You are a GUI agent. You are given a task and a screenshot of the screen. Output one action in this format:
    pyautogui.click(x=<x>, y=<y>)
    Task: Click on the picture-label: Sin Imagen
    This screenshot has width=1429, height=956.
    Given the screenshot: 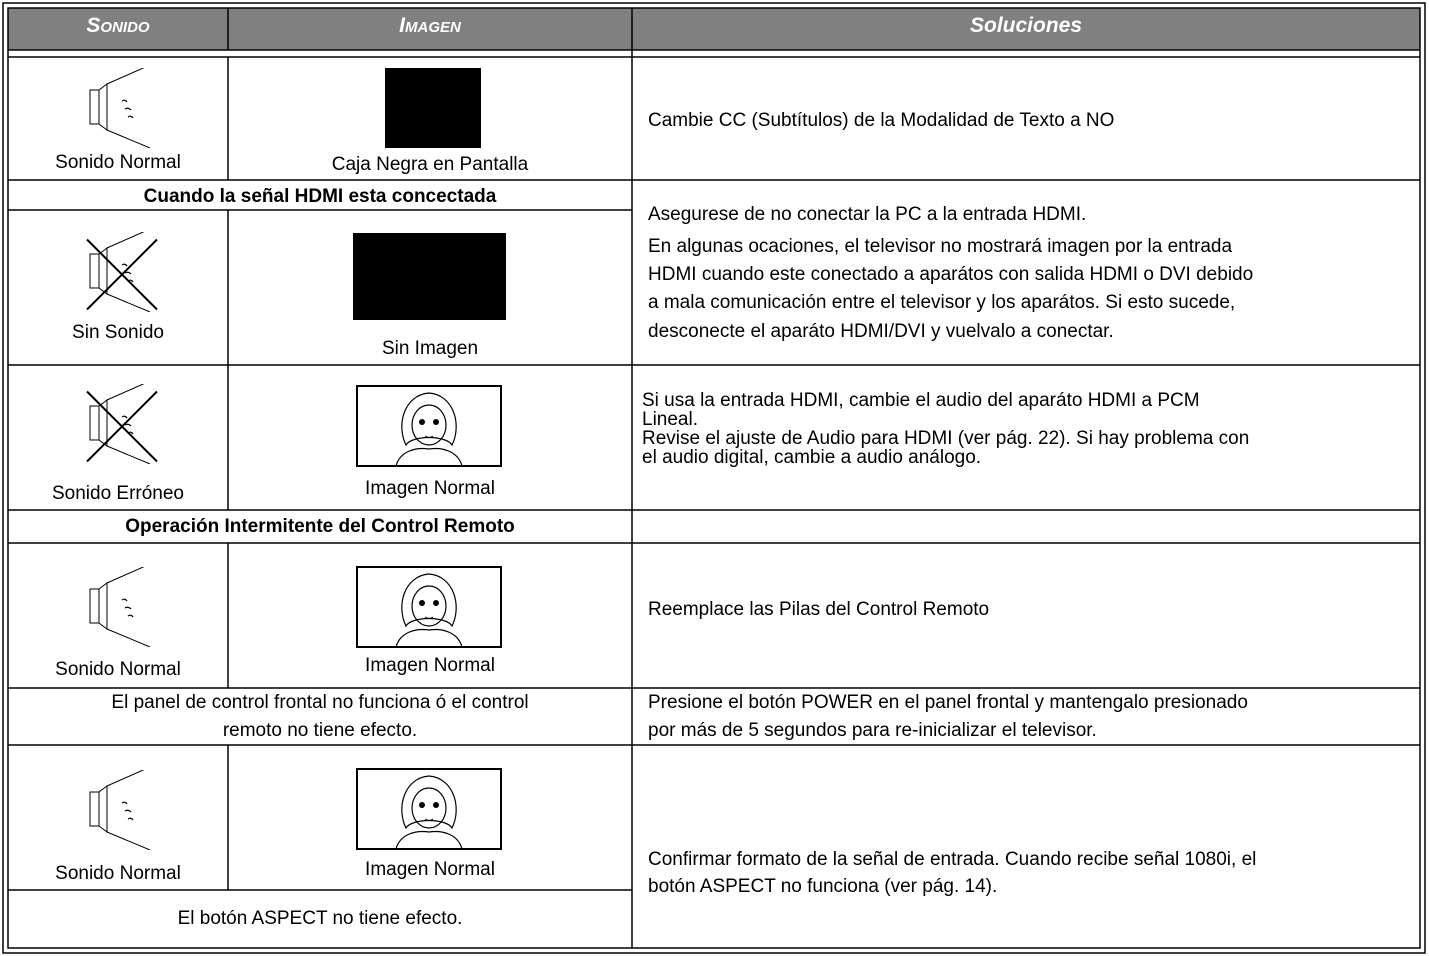 What is the action you would take?
    pyautogui.click(x=430, y=348)
    